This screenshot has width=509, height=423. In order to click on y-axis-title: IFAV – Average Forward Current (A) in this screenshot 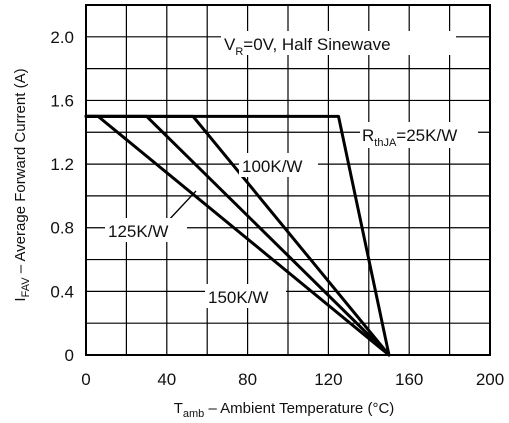, I will do `click(22, 184)`.